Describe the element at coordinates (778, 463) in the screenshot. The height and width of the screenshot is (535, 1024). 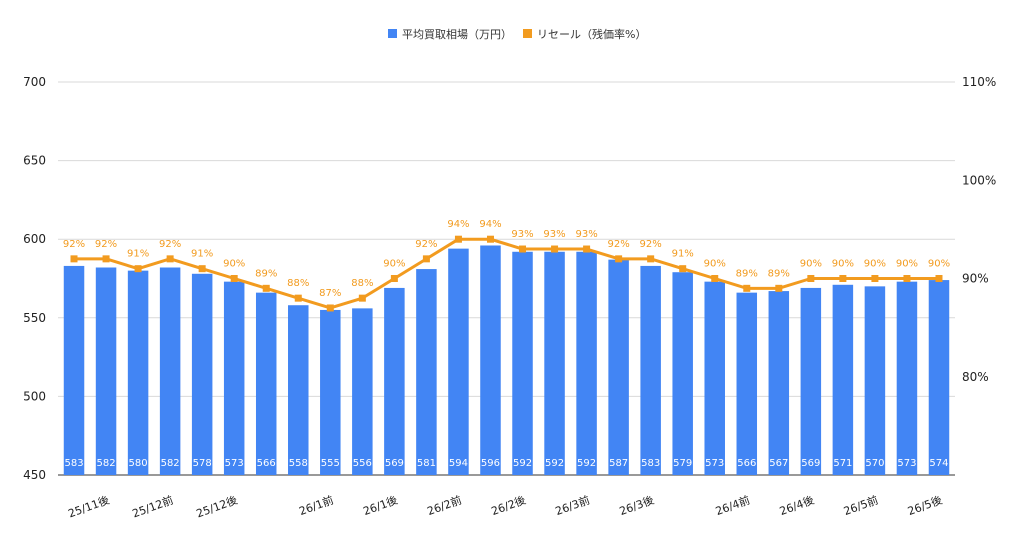
I see `bar-value-label: 567` at that location.